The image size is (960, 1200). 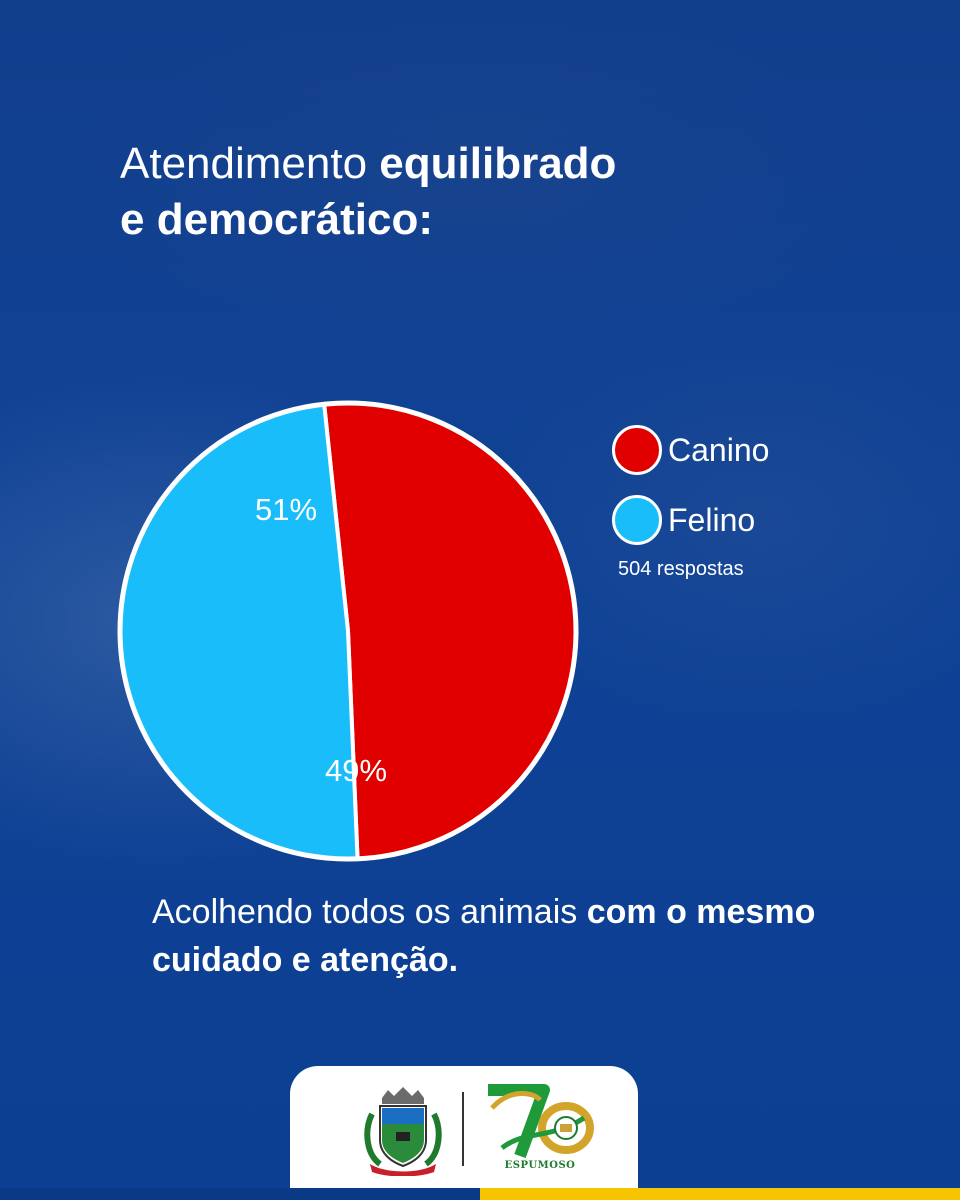 What do you see at coordinates (720, 1194) in the screenshot?
I see `bottom-bar-yellow` at bounding box center [720, 1194].